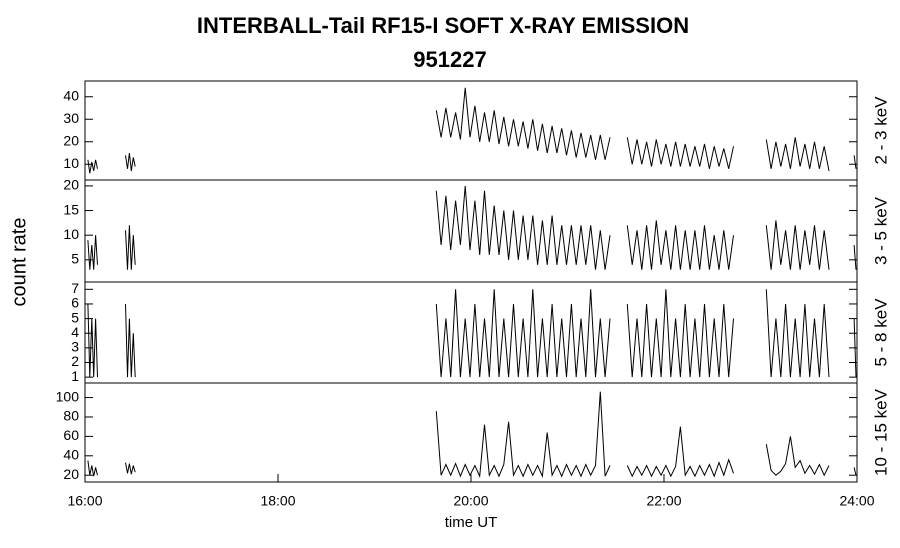 Image resolution: width=900 pixels, height=548 pixels. Describe the element at coordinates (880, 230) in the screenshot. I see `panel-label: 3 - 5 keV` at that location.